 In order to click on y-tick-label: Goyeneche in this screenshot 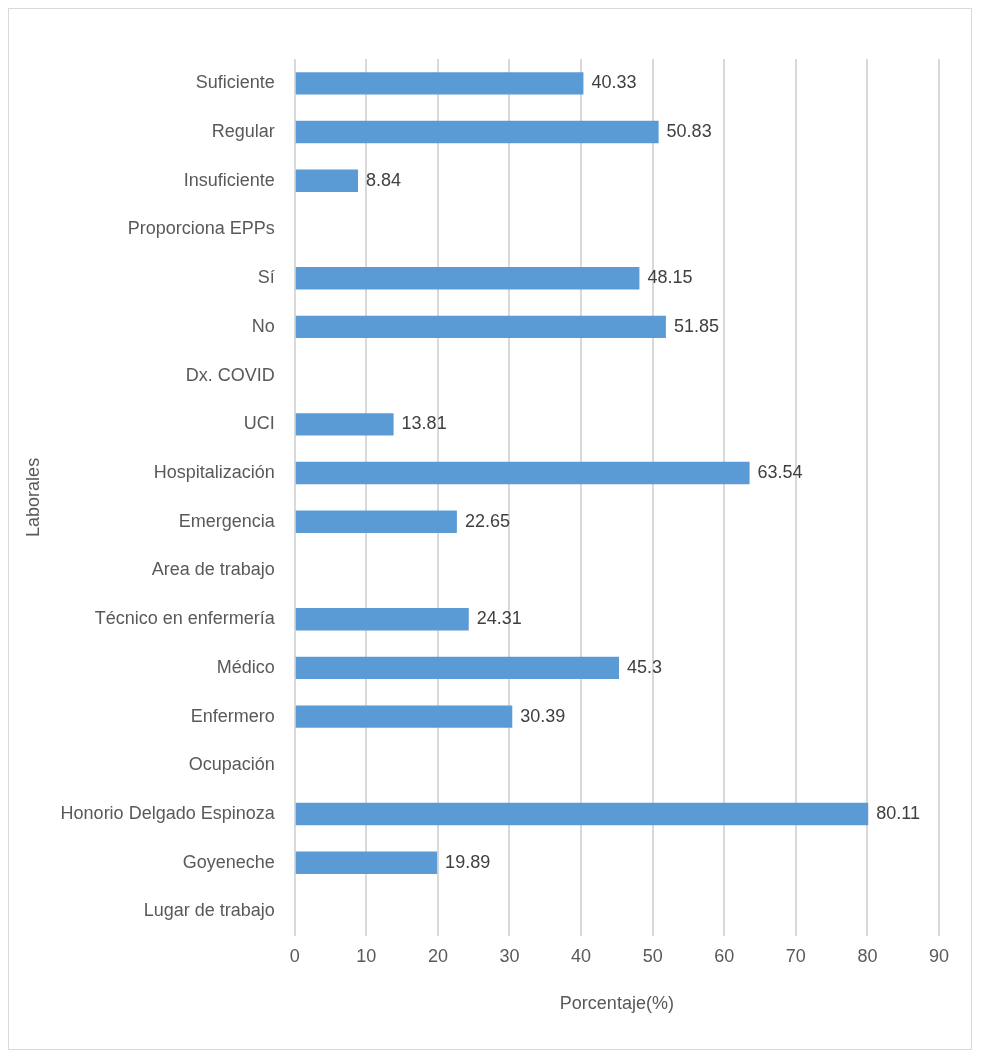, I will do `click(228, 861)`.